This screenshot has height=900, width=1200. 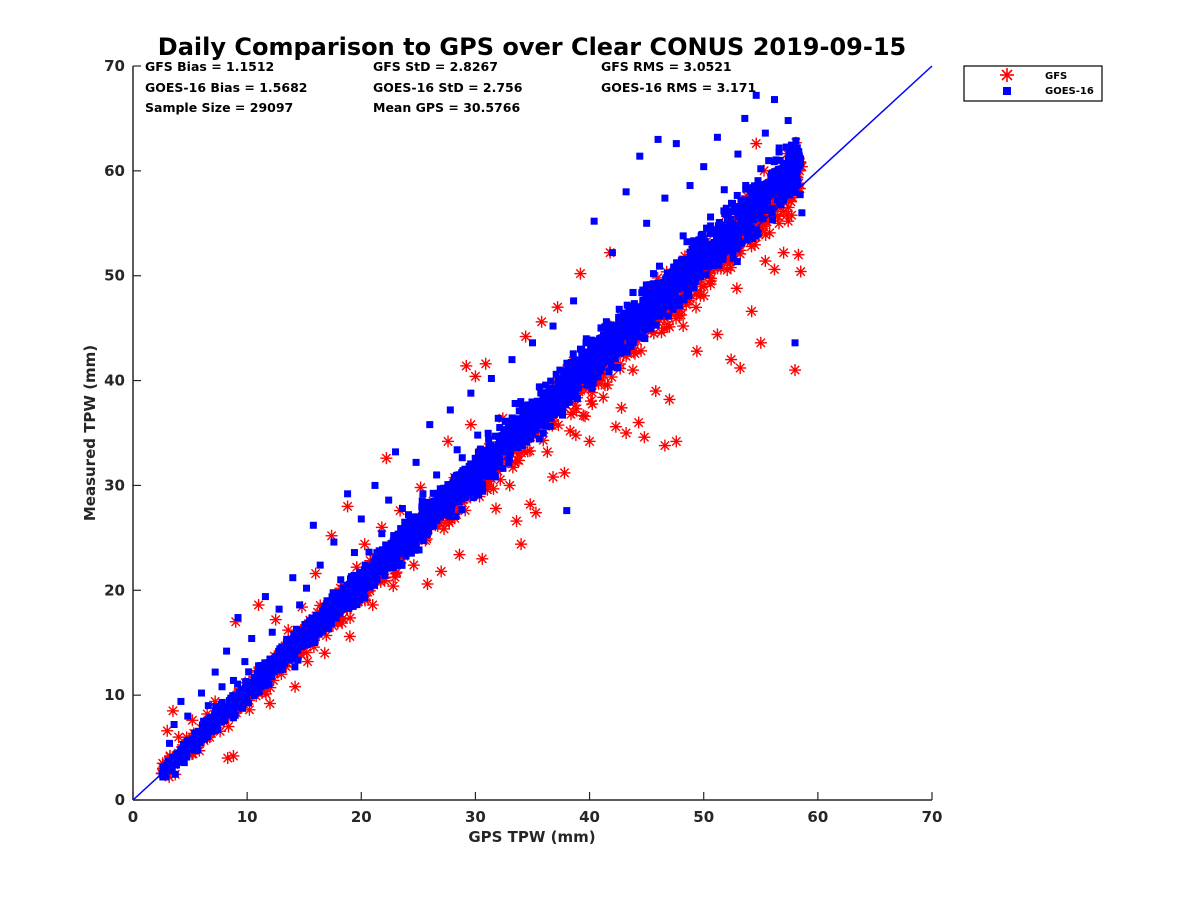 I want to click on x-tick-label: 0, so click(x=133, y=817).